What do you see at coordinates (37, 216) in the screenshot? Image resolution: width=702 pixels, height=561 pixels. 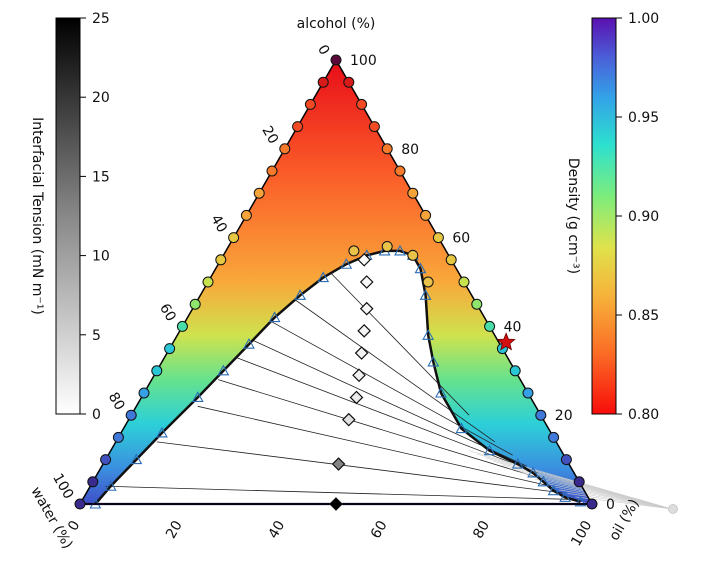 I see `tension-colorbar-label: Interfacial Tension (mN m⁻¹)` at bounding box center [37, 216].